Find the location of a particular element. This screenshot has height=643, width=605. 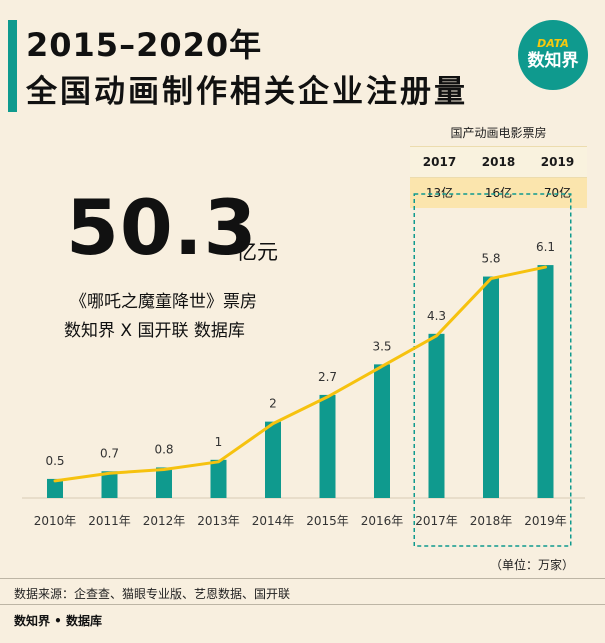

box-office-value: 13亿 is located at coordinates (439, 193).